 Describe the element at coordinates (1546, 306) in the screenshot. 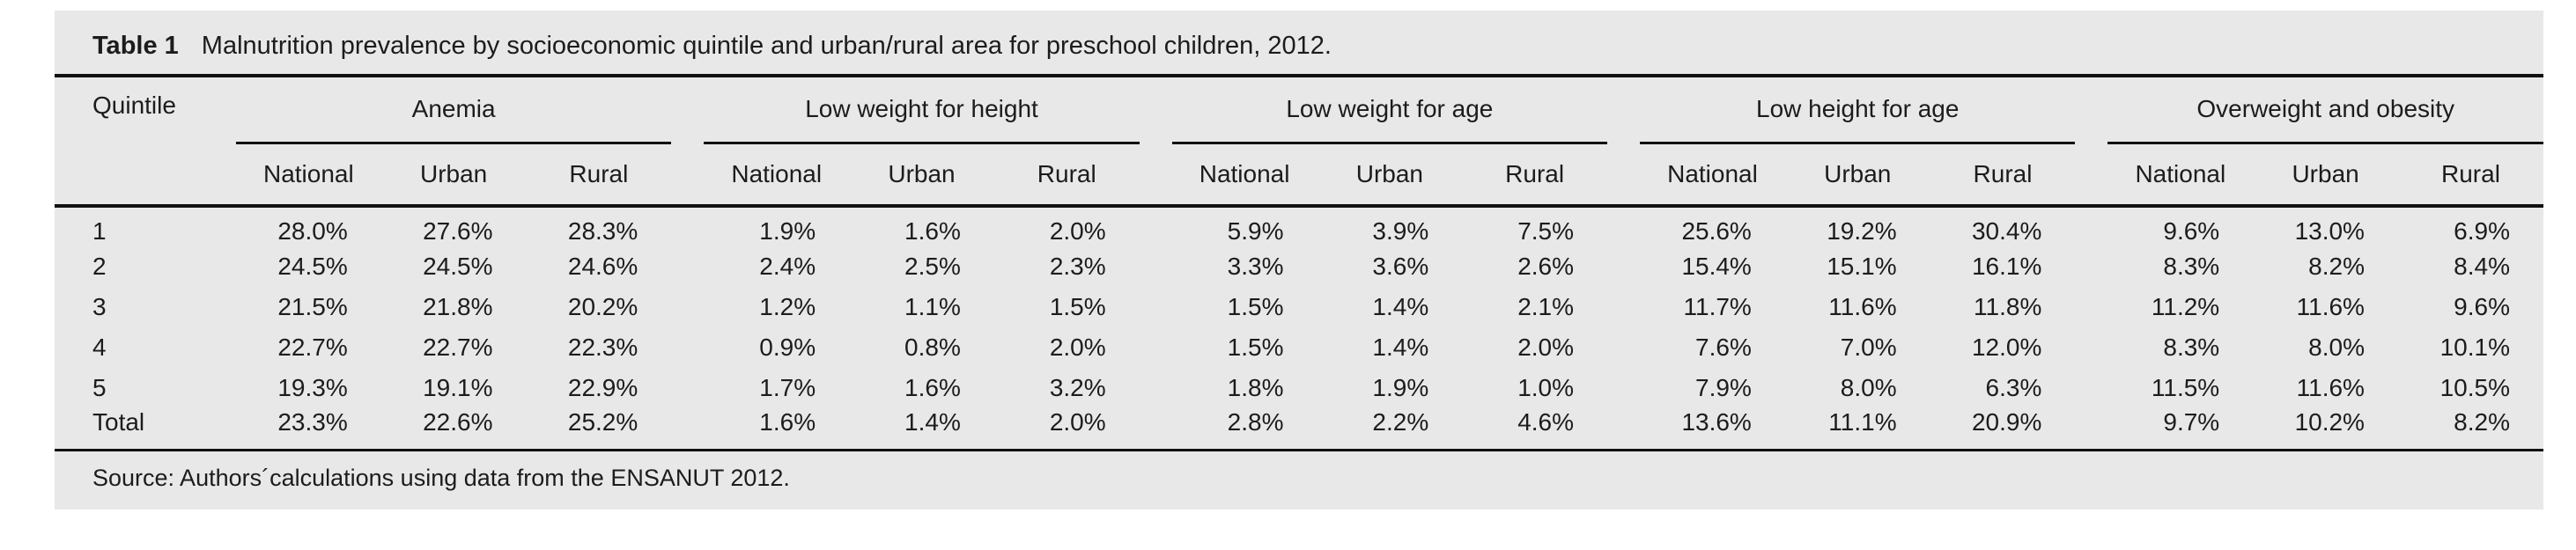

I see `data-cell: 2.1%` at that location.